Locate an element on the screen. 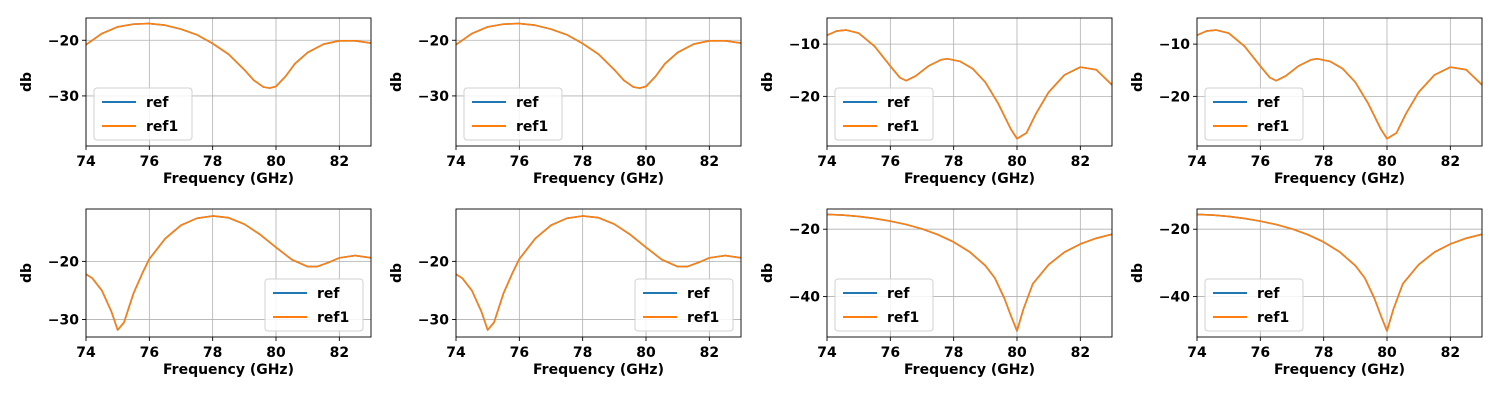 The image size is (1500, 400). chart-panel-8: 74 76 78 80 82 −40 −20 Frequency (GHz) db ref ref1 is located at coordinates (1306, 293).